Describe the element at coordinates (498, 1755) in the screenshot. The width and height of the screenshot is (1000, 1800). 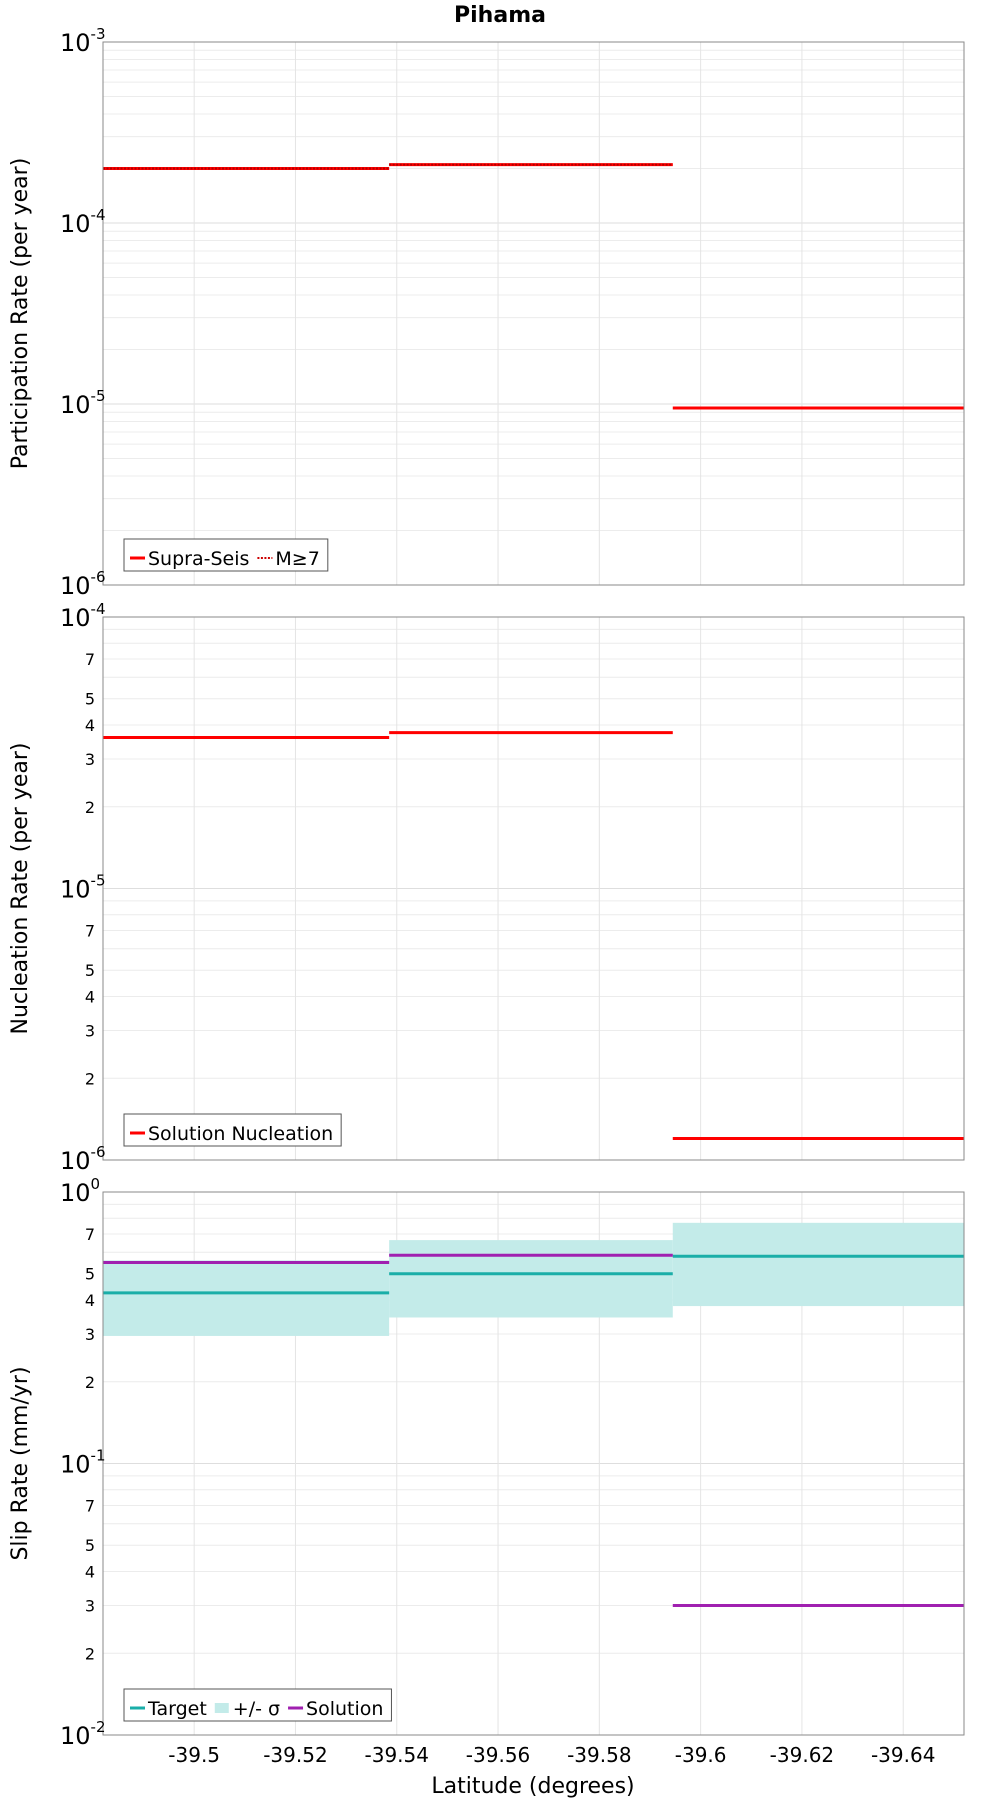
I see `x-tick-label: -39.56` at that location.